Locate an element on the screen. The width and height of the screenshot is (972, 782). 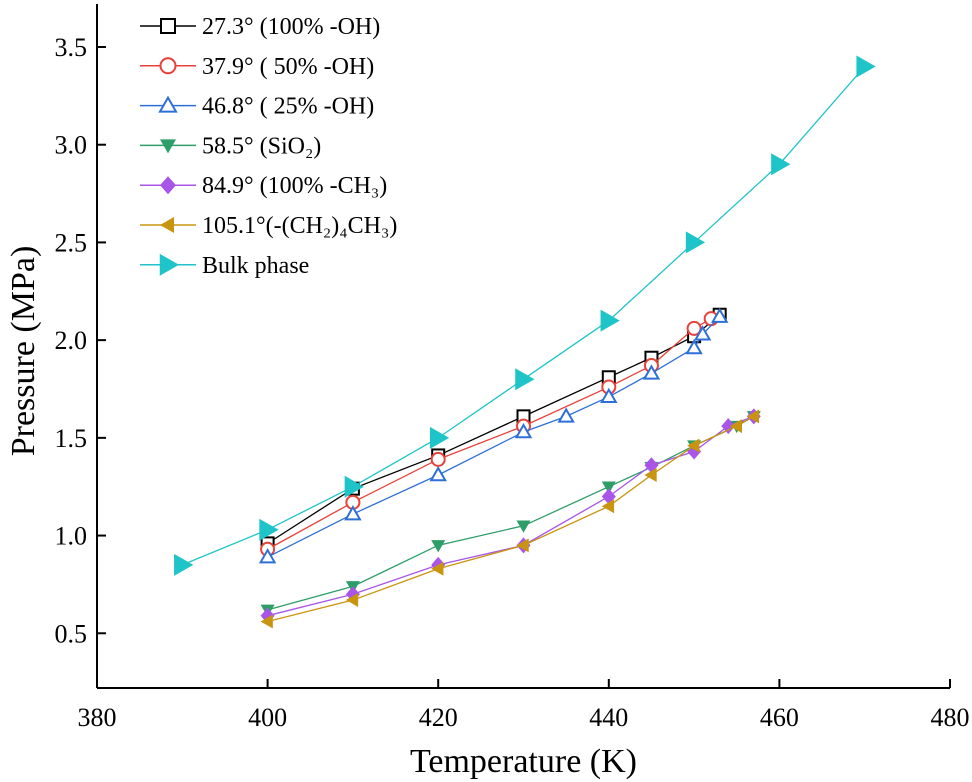
legend-label: 58.5° (SiO₂) is located at coordinates (261, 146).